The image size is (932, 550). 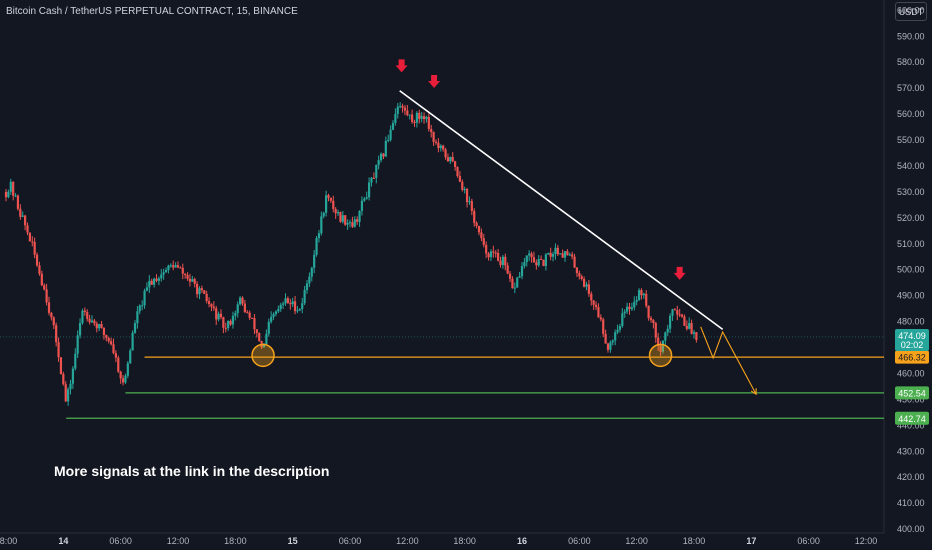 I want to click on currency-button: USDT, so click(x=911, y=11).